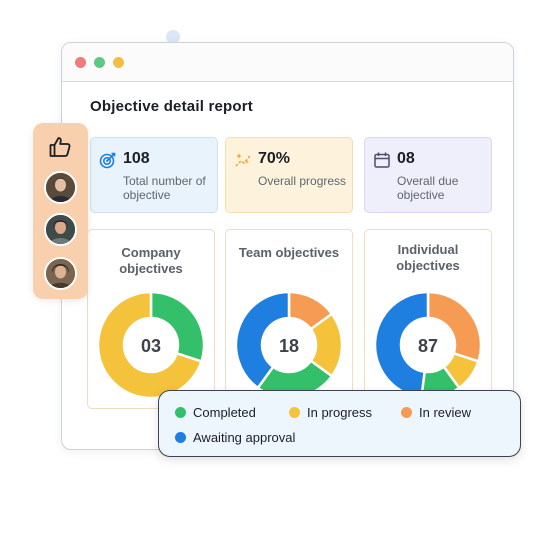 The width and height of the screenshot is (554, 534). I want to click on stat-value: 108, so click(136, 158).